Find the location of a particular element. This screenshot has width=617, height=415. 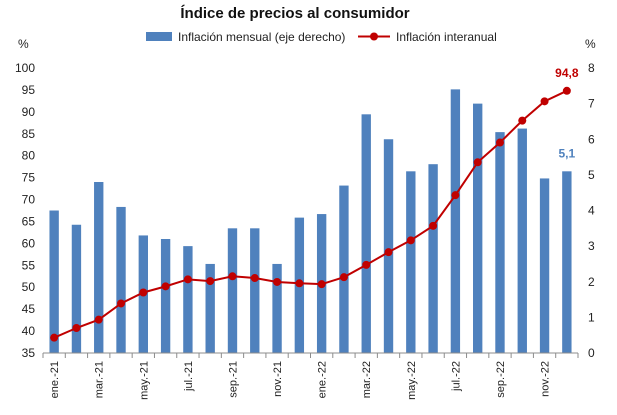

point-may.-21 is located at coordinates (143, 292).